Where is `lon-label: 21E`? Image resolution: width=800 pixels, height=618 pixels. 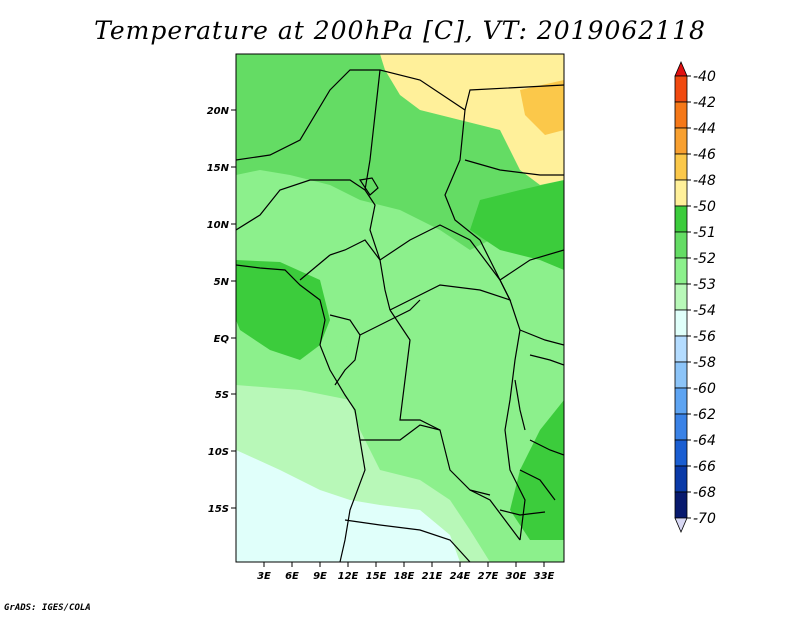
lon-label: 21E is located at coordinates (432, 576).